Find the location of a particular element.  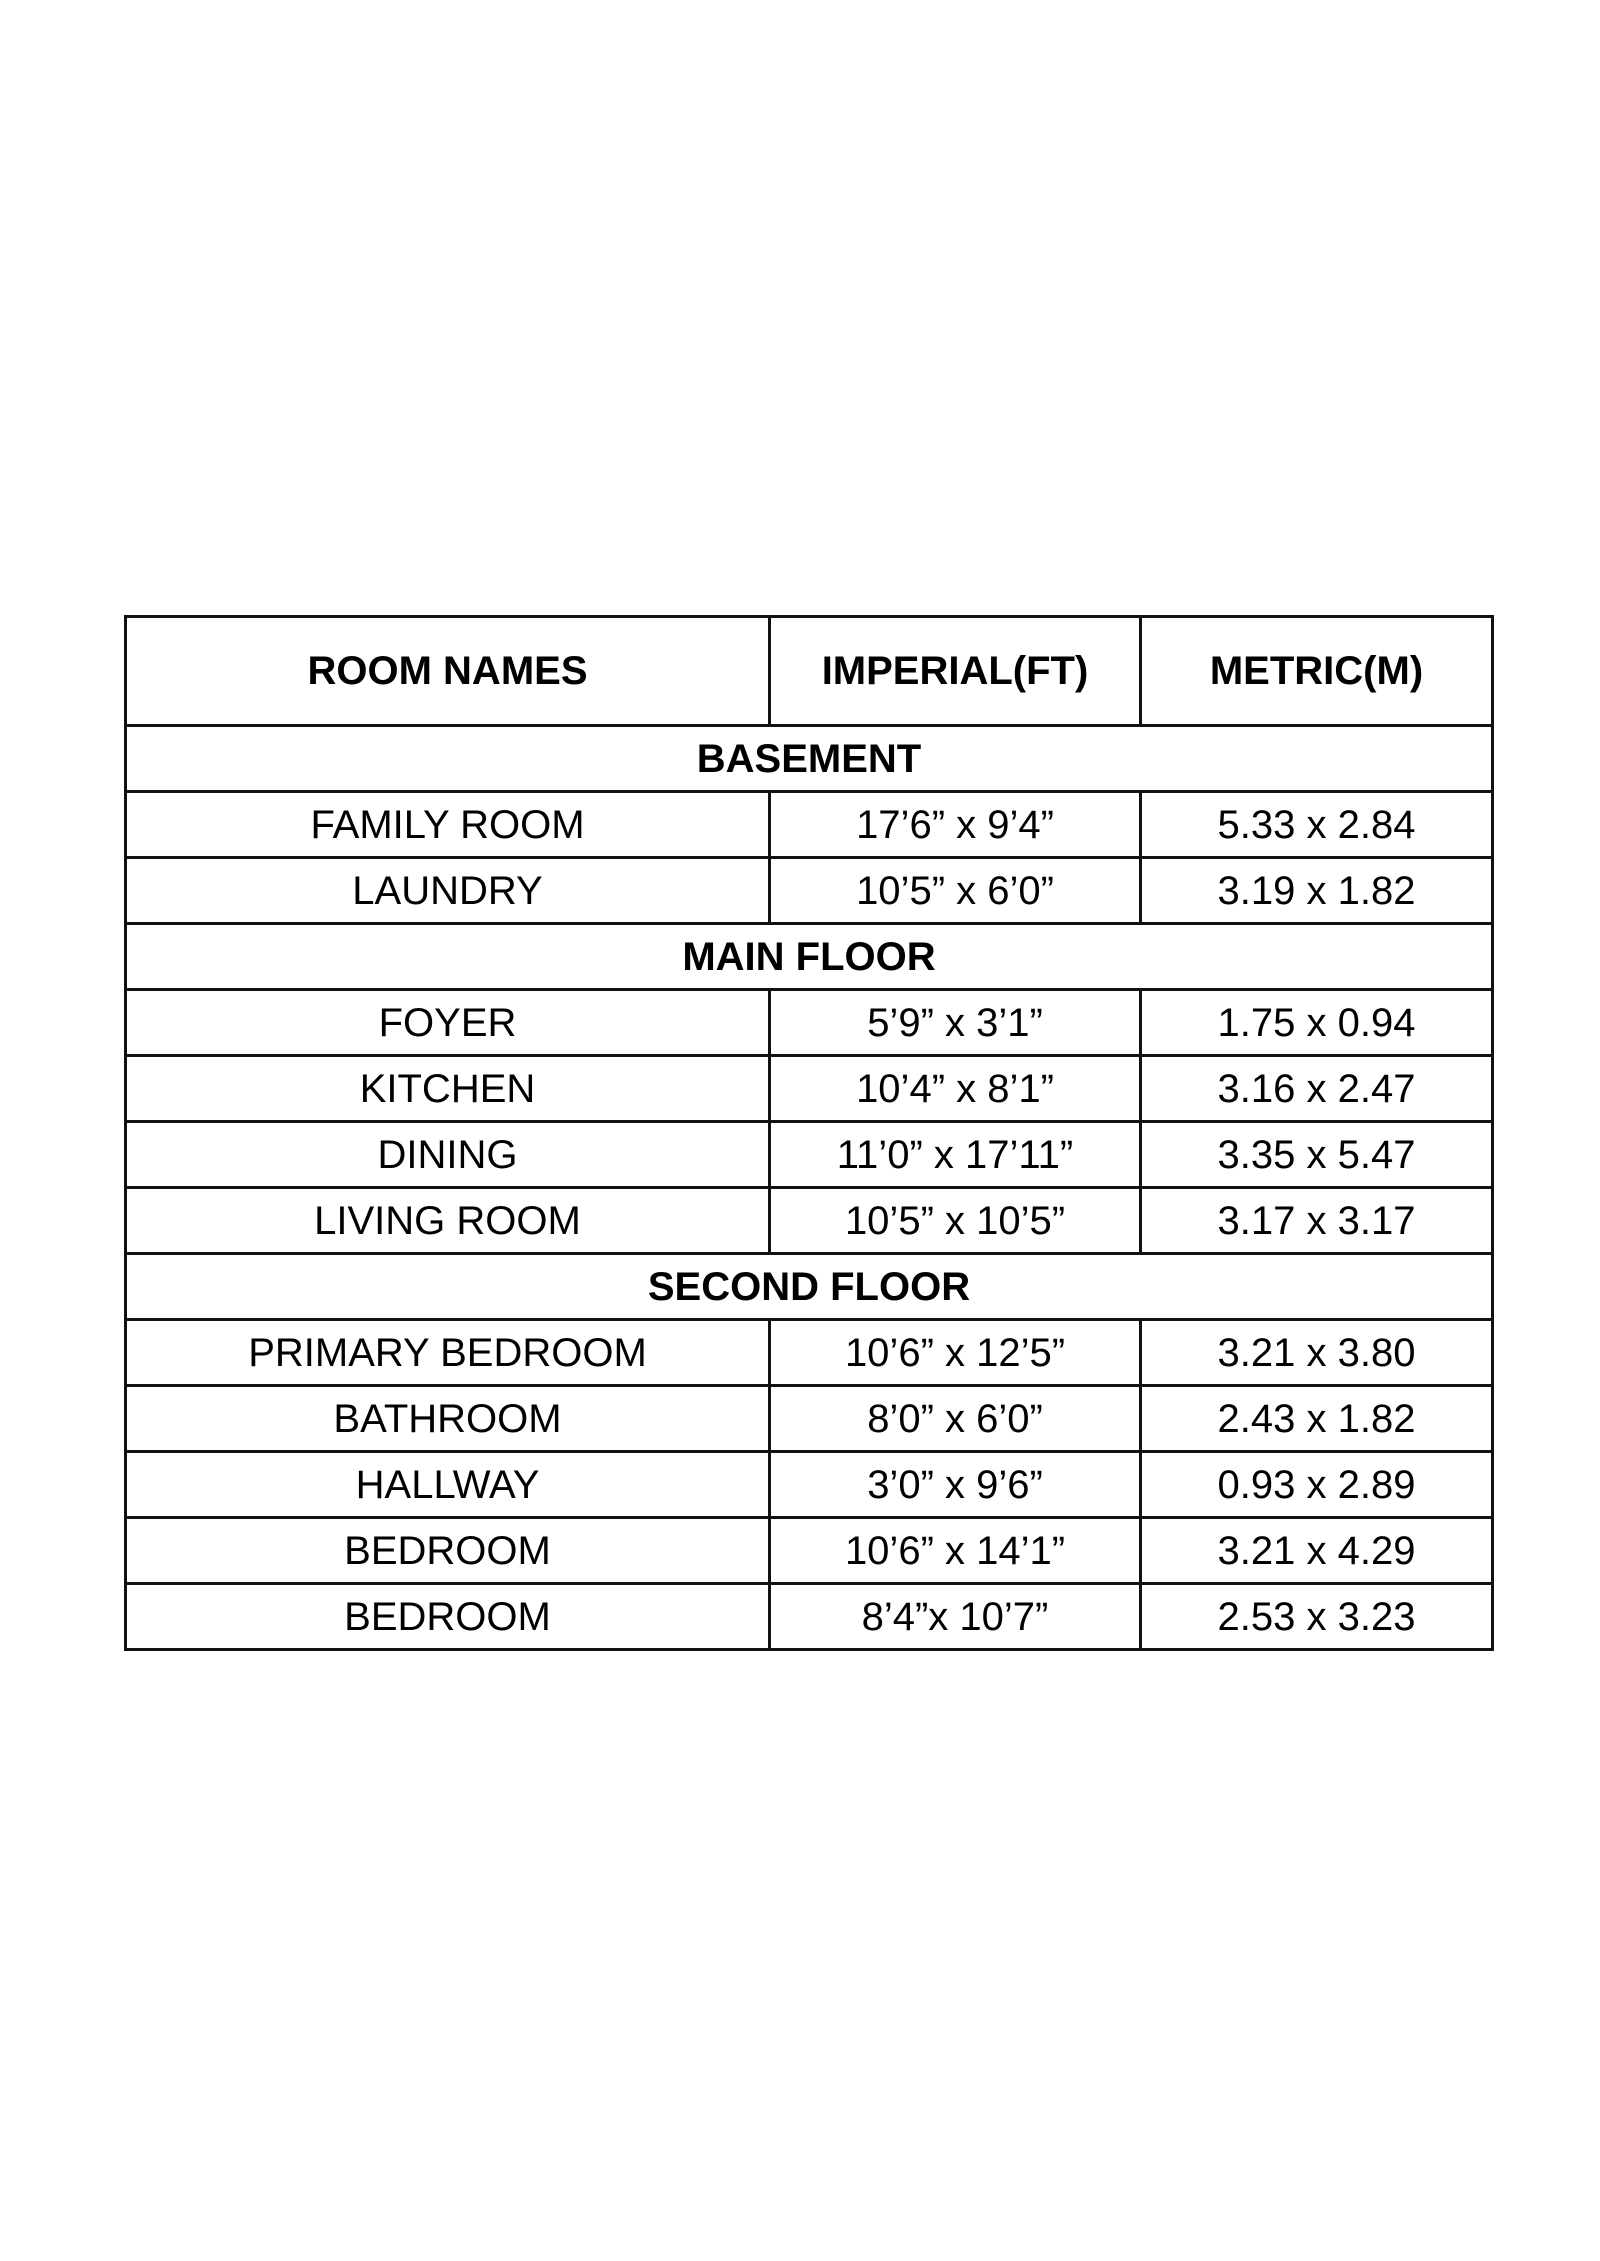

metric-cell: 1.75 x 0.94 is located at coordinates (1316, 1022).